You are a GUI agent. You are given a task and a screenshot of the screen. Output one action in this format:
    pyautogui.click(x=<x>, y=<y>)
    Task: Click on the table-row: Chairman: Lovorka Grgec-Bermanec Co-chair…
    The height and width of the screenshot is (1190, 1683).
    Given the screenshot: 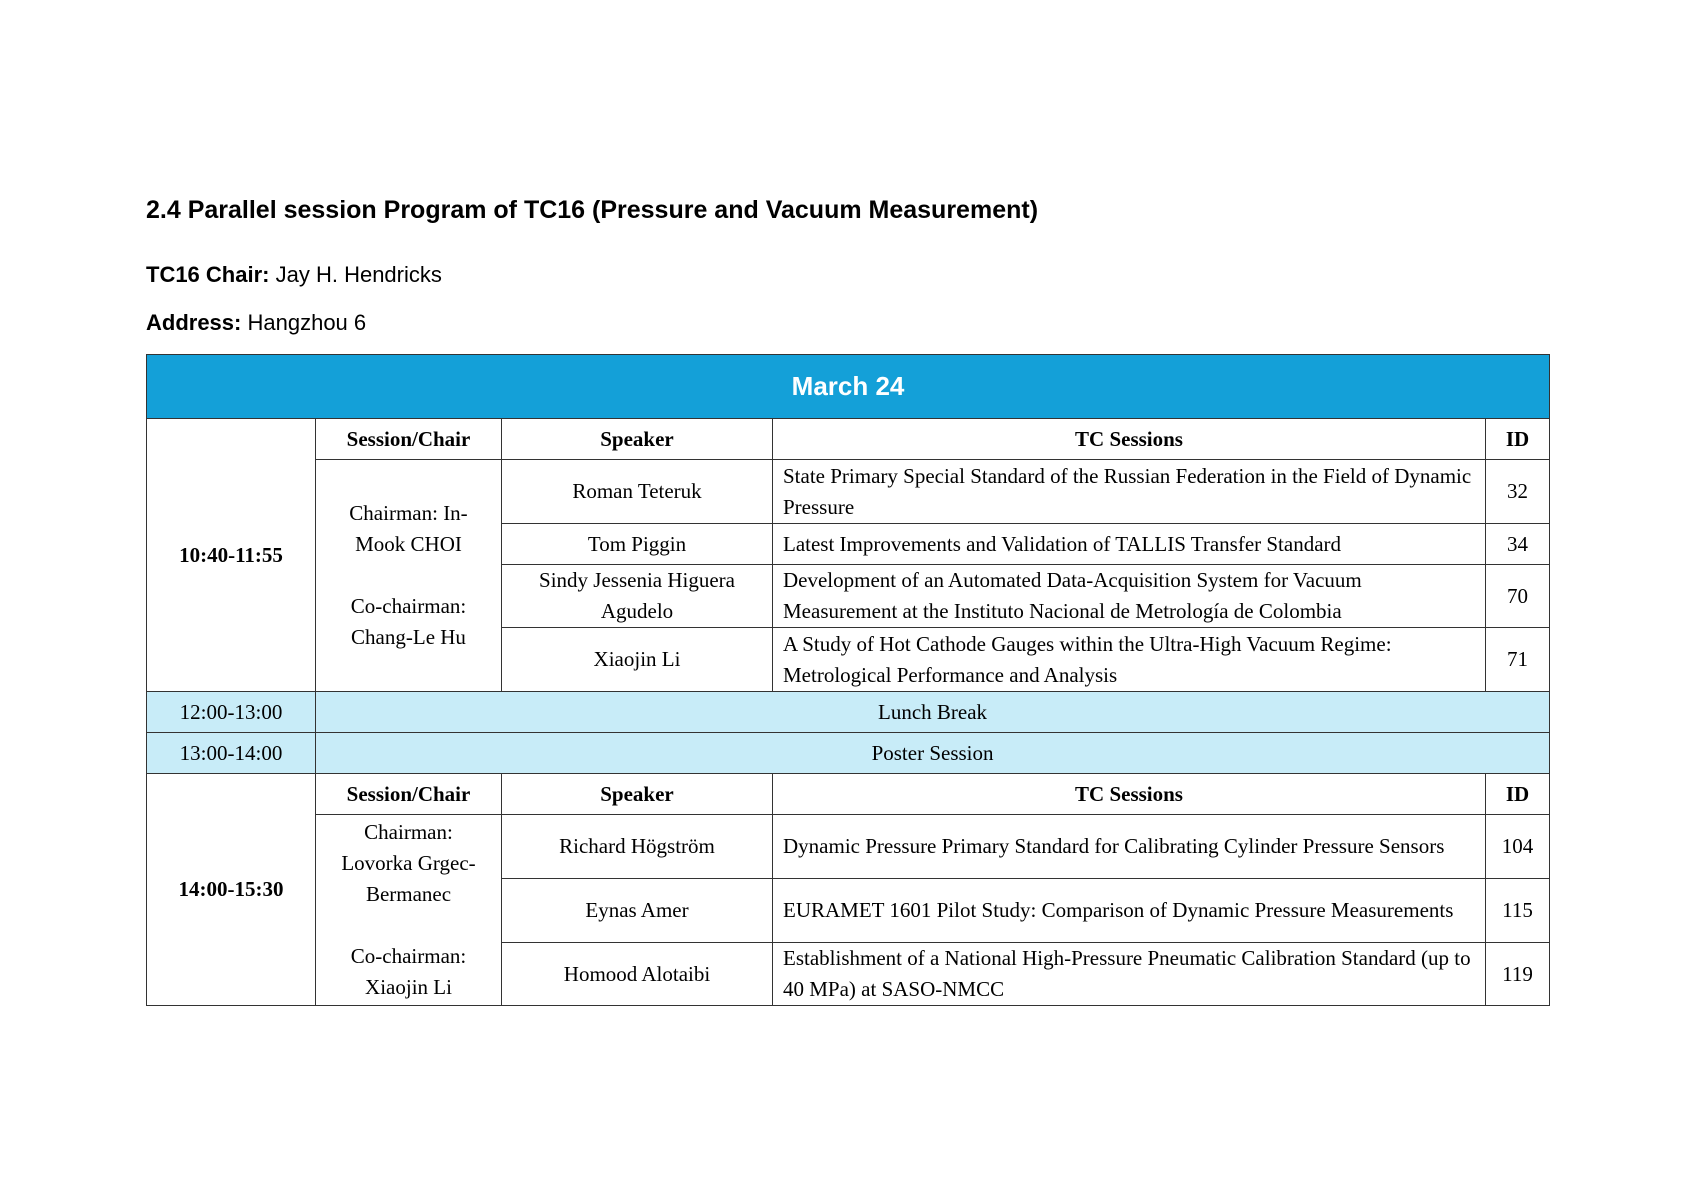 What is the action you would take?
    pyautogui.click(x=849, y=910)
    